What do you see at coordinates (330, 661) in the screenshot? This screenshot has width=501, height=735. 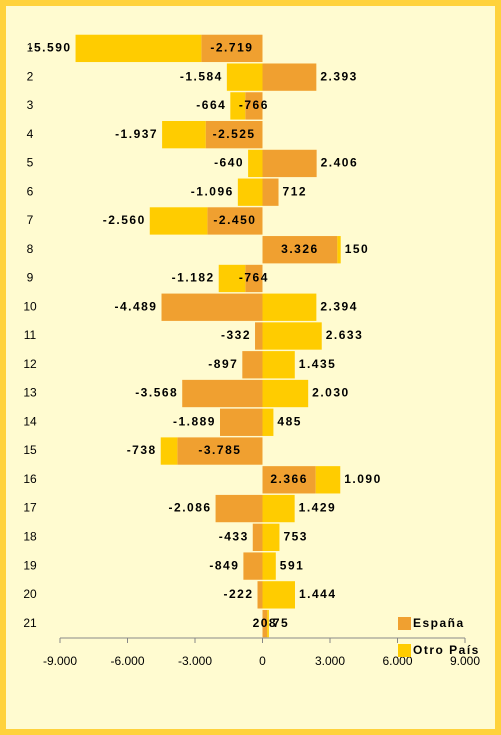 I see `x-tick-label: 3.000` at bounding box center [330, 661].